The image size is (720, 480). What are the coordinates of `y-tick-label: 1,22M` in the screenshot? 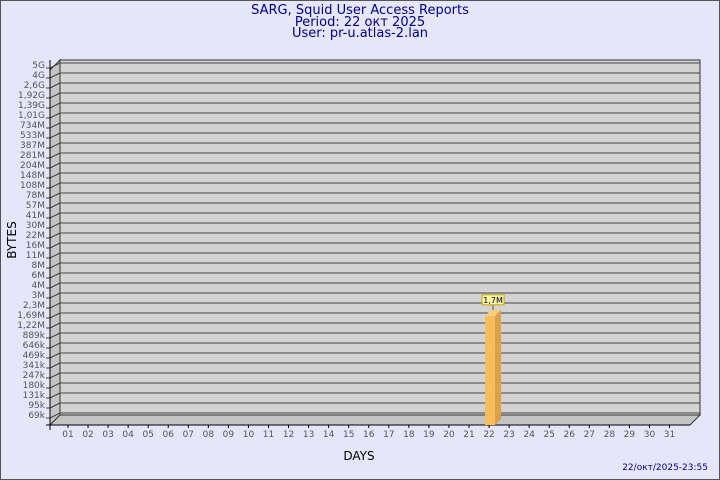 It's located at (31, 326).